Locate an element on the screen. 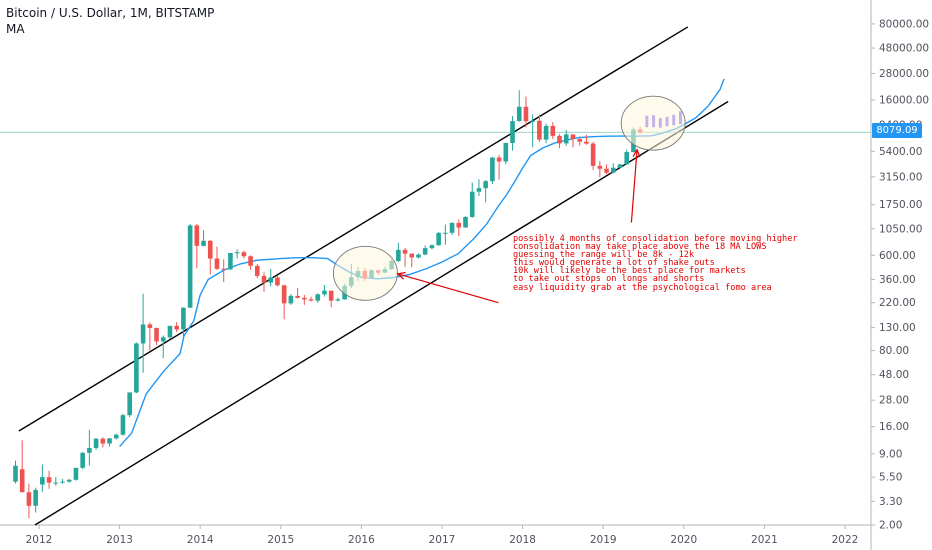 This screenshot has width=932, height=550. last-price-badge: 8079.09 is located at coordinates (897, 130).